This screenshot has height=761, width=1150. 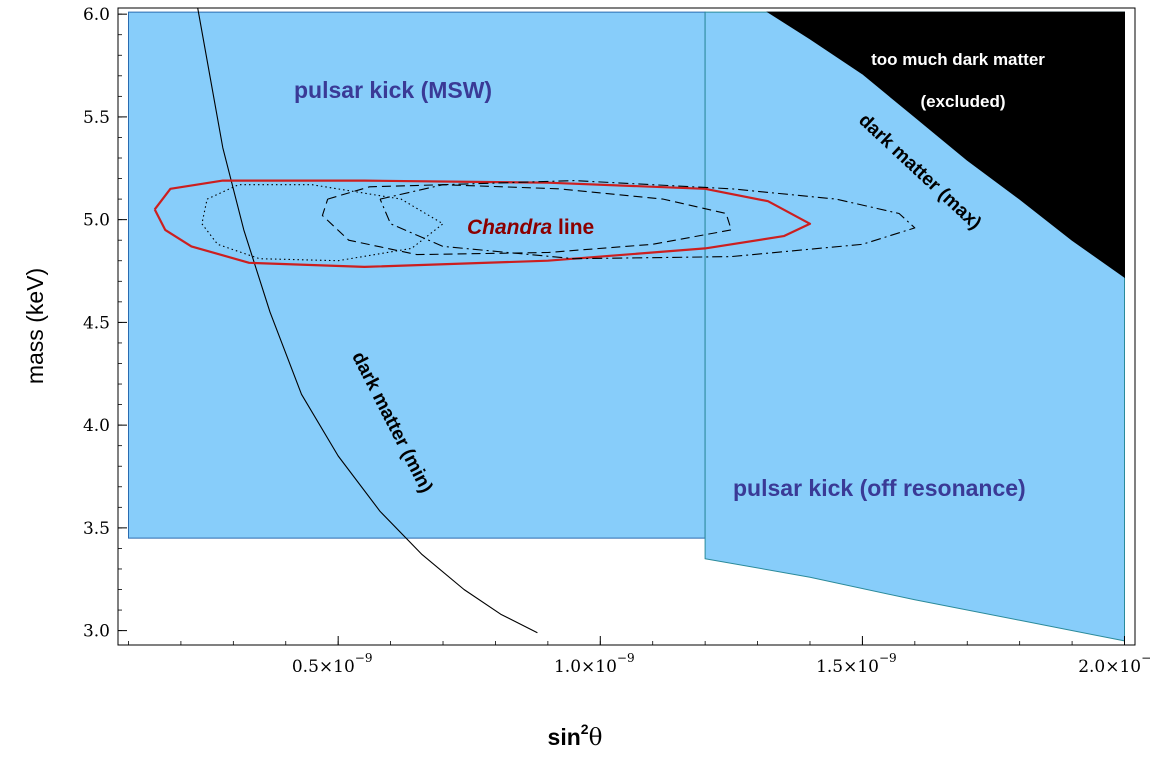 What do you see at coordinates (879, 488) in the screenshot?
I see `region-label-off-resonance: pulsar kick (off resonance)` at bounding box center [879, 488].